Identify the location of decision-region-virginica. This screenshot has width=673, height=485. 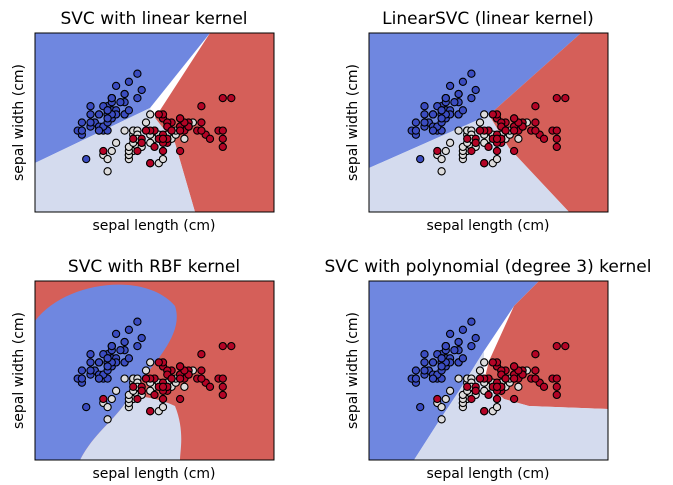
(214, 122).